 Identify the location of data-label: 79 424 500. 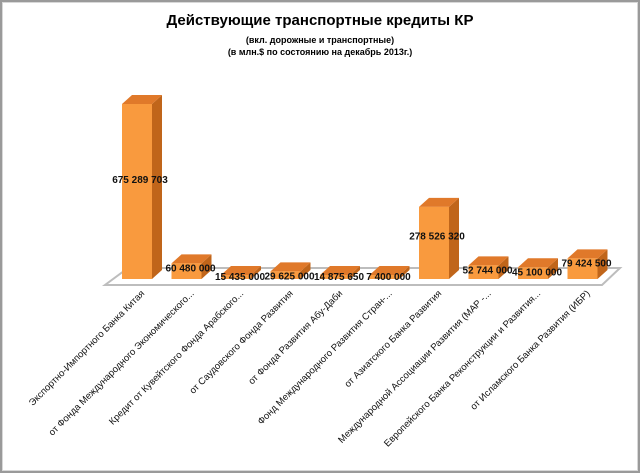
(586, 263).